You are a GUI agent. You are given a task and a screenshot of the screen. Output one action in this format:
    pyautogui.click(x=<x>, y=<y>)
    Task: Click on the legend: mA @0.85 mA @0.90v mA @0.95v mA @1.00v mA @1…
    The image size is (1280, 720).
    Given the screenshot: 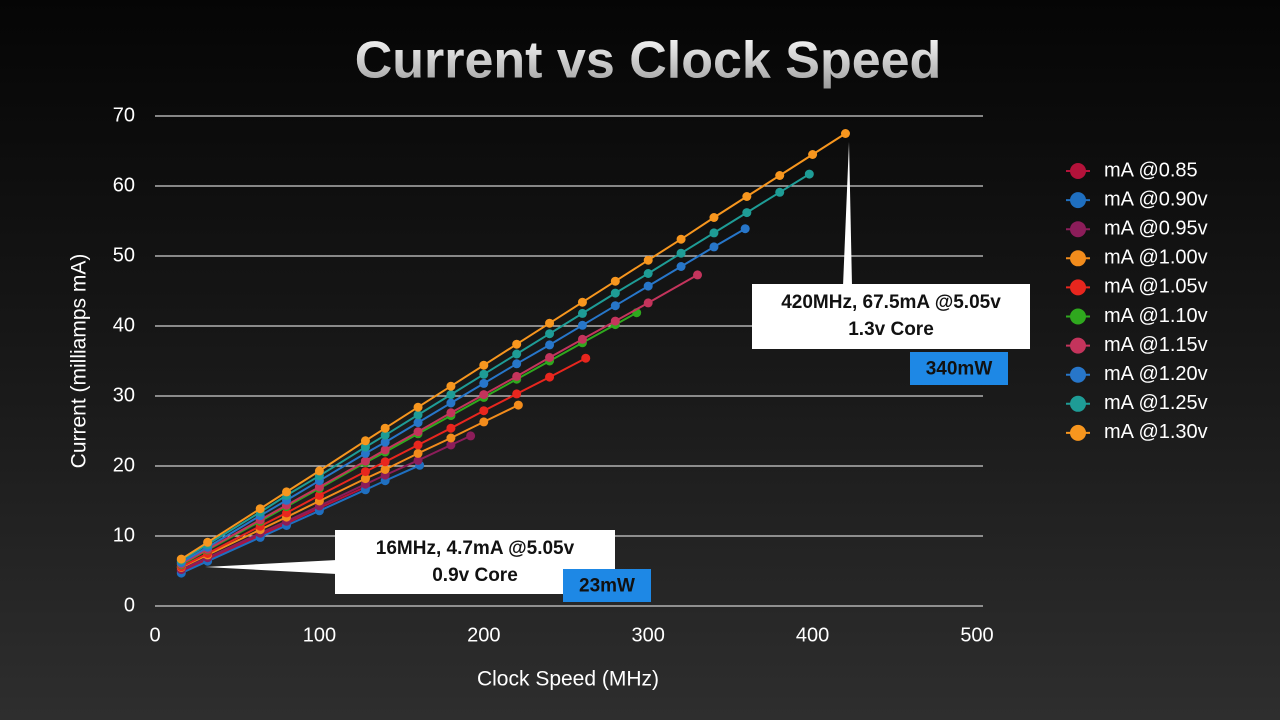 What is the action you would take?
    pyautogui.click(x=1137, y=301)
    